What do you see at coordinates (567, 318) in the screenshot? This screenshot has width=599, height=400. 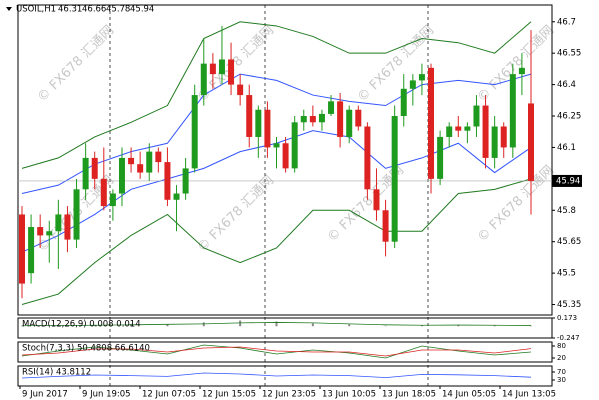 I see `panel-tick-label: 0.173` at bounding box center [567, 318].